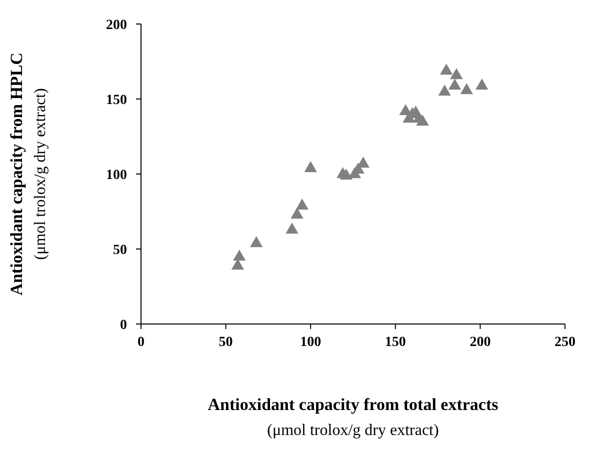 This screenshot has width=599, height=469. What do you see at coordinates (353, 417) in the screenshot?
I see `x-axis-title: Antioxidant capacity from total extracts (μmol trolox/g dry extract)` at bounding box center [353, 417].